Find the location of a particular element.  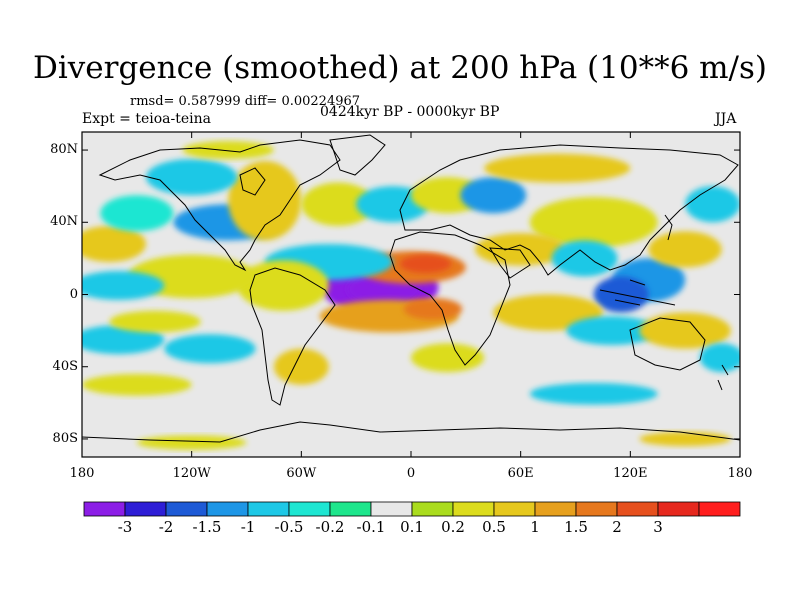

lat-tick-label: 40N is located at coordinates (64, 222).